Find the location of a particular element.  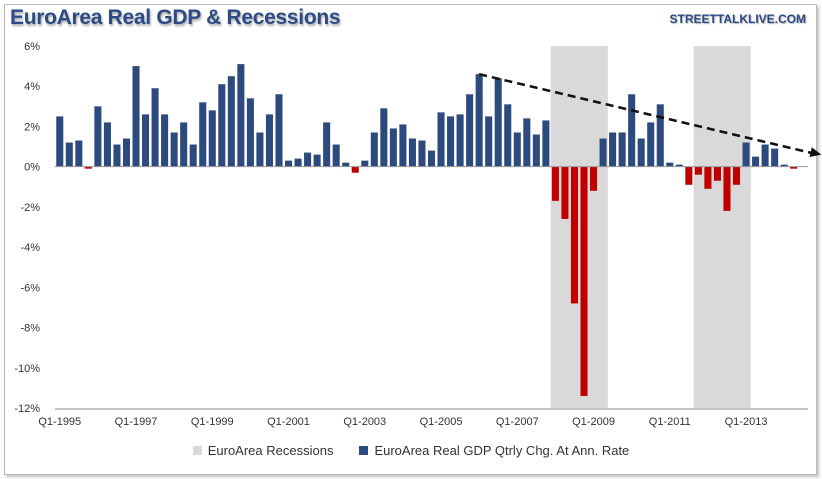

x-tick-label: Q1-2001 is located at coordinates (288, 422).